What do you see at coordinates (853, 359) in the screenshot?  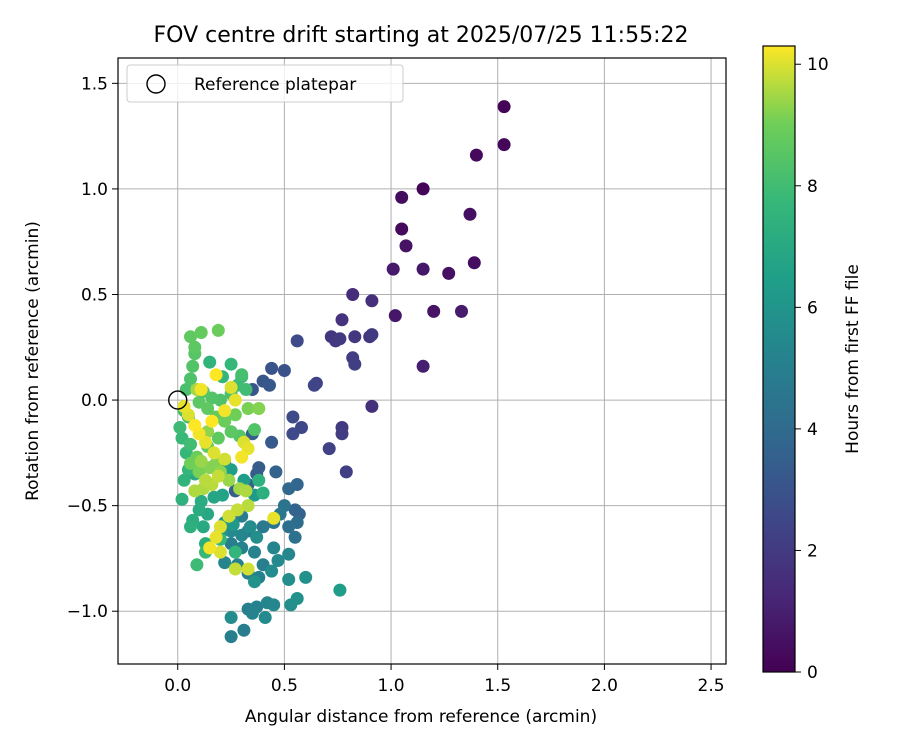 I see `colorbar-label: Hours from first FF file` at bounding box center [853, 359].